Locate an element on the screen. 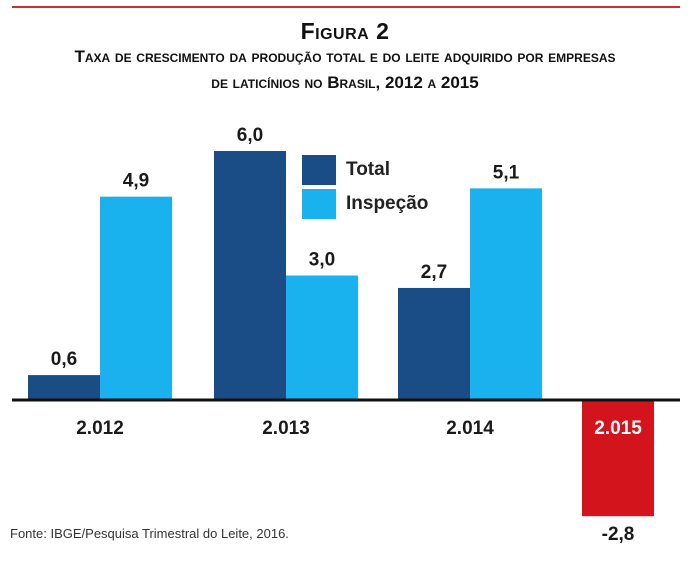 This screenshot has height=570, width=690. top-accent-line is located at coordinates (346, 7).